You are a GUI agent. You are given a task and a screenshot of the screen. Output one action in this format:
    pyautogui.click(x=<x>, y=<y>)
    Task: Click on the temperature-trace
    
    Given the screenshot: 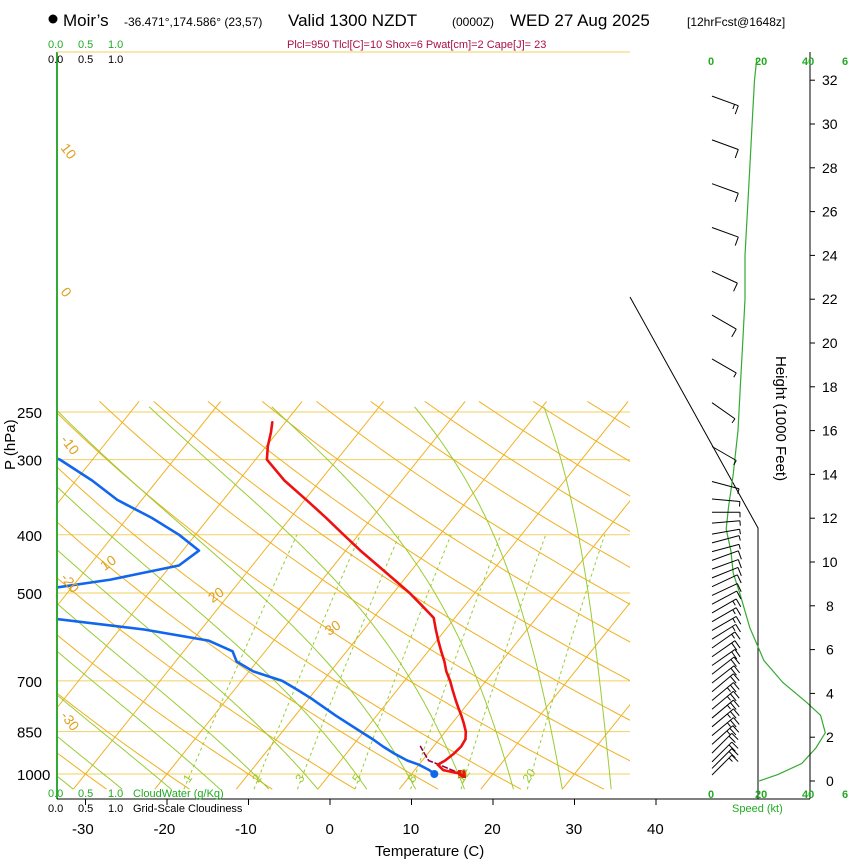 What is the action you would take?
    pyautogui.click(x=366, y=598)
    